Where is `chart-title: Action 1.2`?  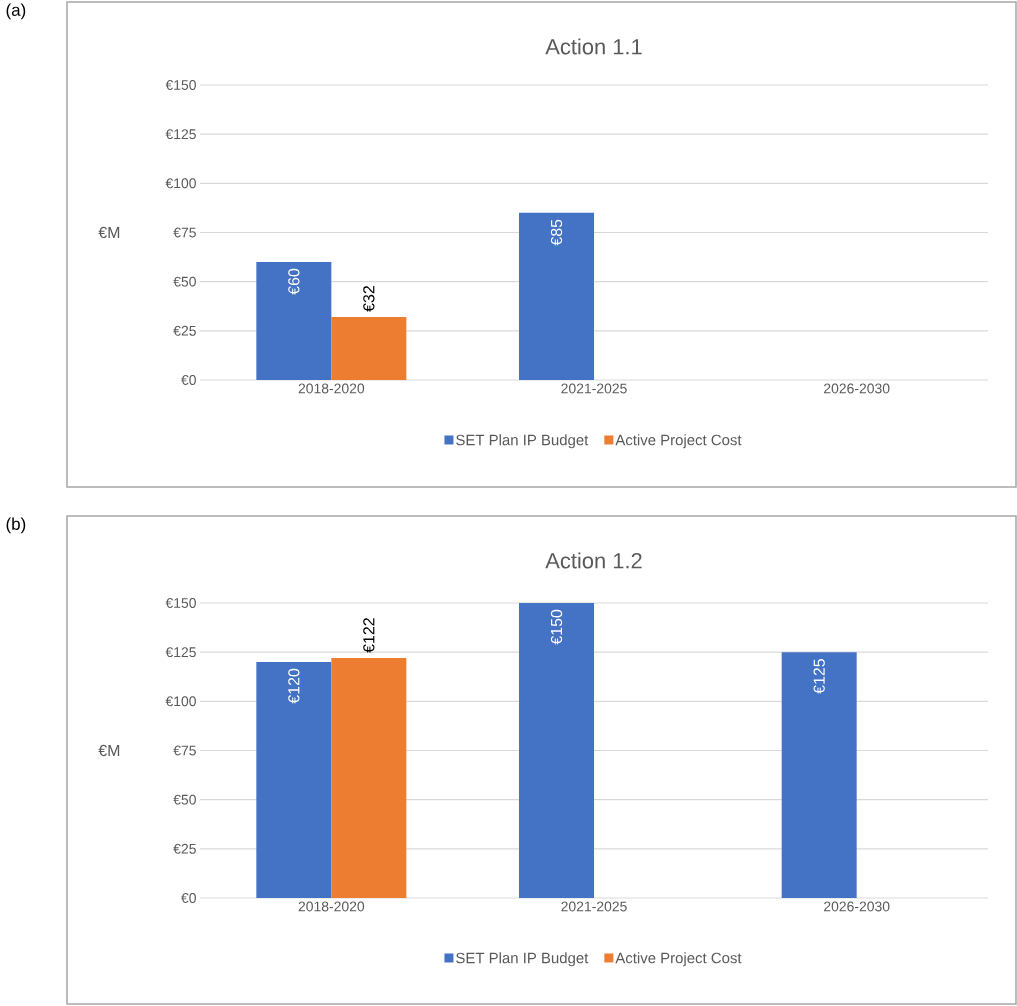 chart-title: Action 1.2 is located at coordinates (593, 560).